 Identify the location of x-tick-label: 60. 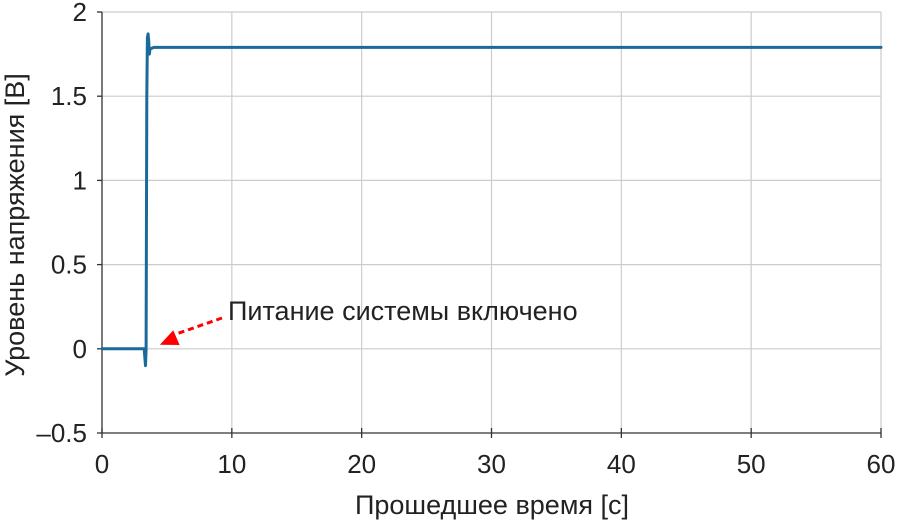
(881, 464).